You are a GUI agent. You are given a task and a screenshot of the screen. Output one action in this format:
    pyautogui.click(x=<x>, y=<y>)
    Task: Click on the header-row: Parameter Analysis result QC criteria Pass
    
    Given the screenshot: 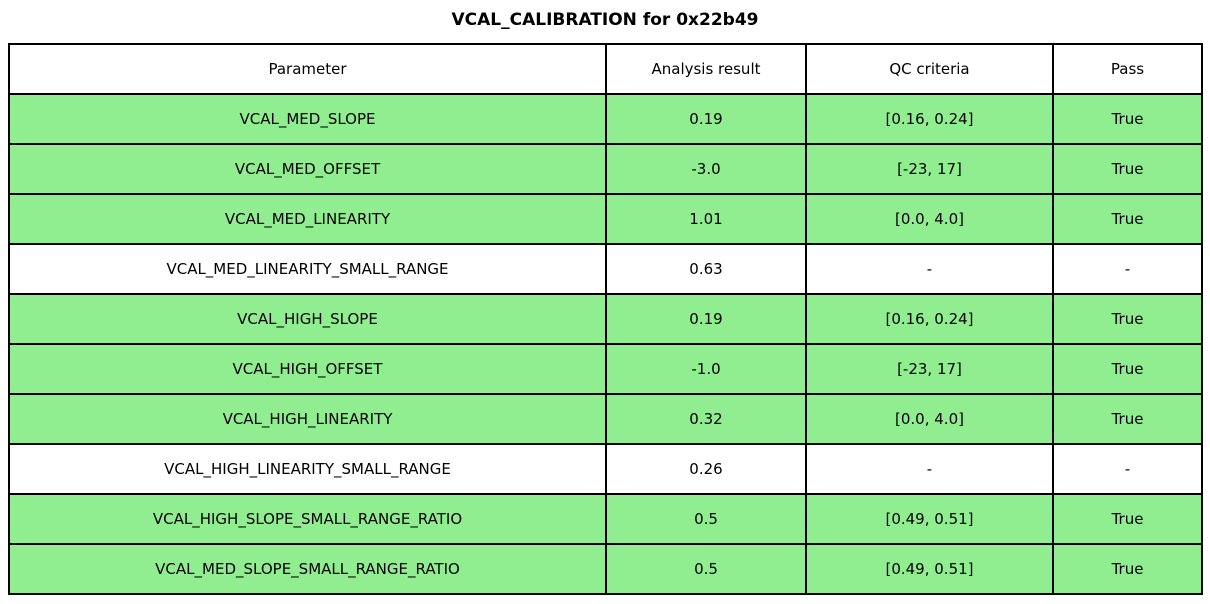 What is the action you would take?
    pyautogui.click(x=605, y=69)
    